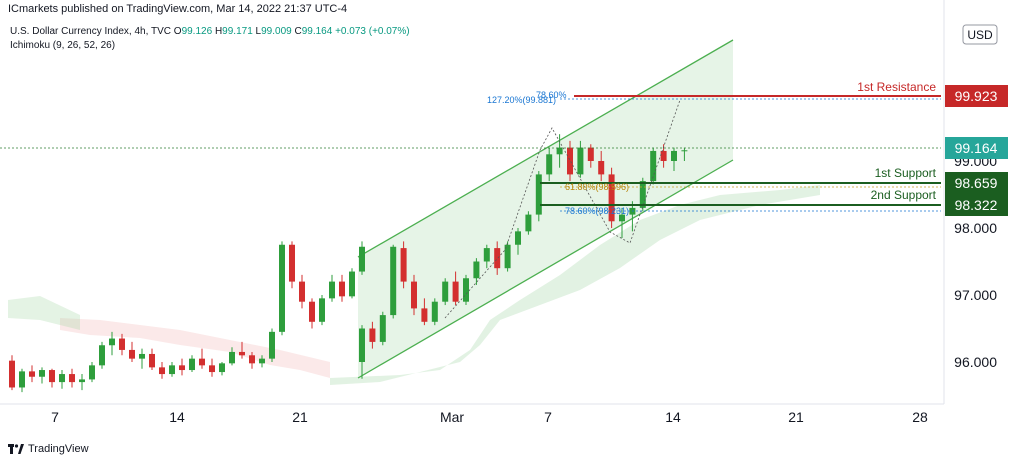  I want to click on resistance-price-tag: 99.923, so click(976, 96).